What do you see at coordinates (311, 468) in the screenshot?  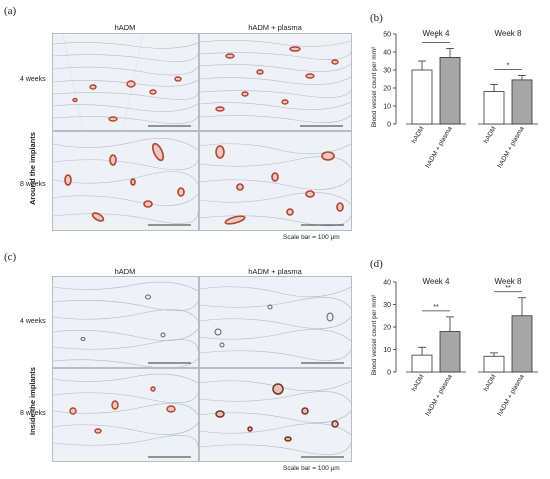 I see `panel-c-scale-text: Scale bar = 100 µm` at bounding box center [311, 468].